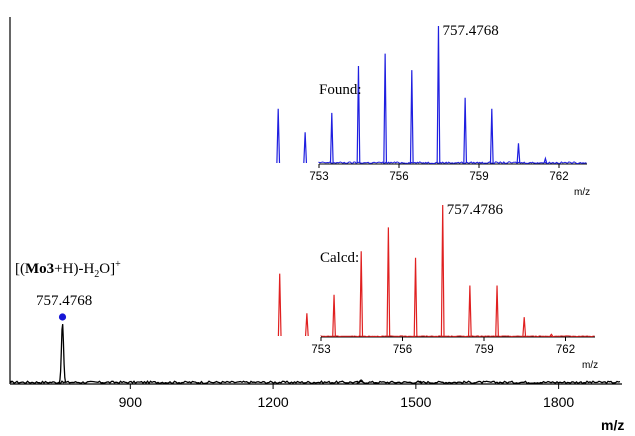 The height and width of the screenshot is (436, 635). Describe the element at coordinates (118, 264) in the screenshot. I see `ion-formula-charge: +` at that location.